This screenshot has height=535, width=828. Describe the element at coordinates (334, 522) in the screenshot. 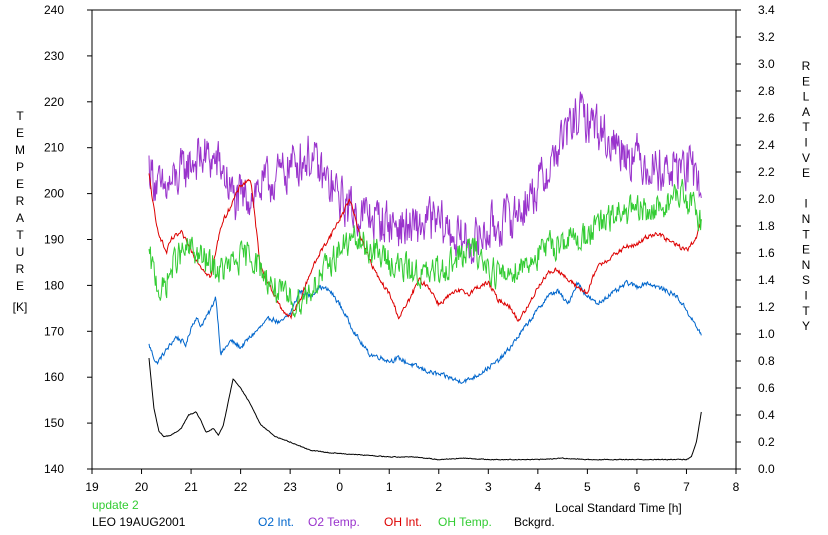

I see `legend-item: O2 Temp.` at that location.